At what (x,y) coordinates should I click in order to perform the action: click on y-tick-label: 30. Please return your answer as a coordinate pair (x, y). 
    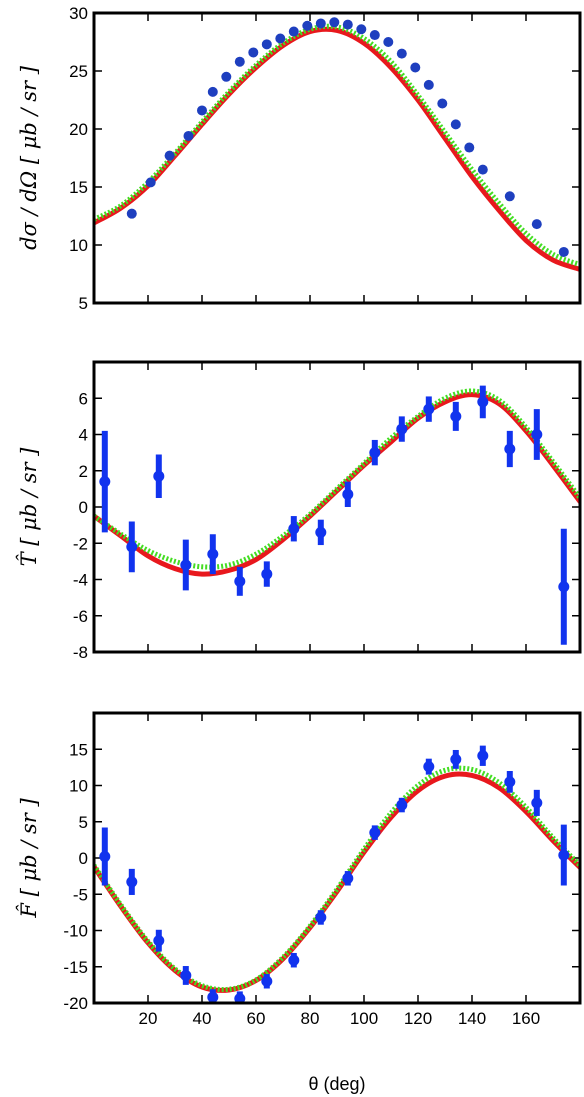
    Looking at the image, I should click on (78, 13).